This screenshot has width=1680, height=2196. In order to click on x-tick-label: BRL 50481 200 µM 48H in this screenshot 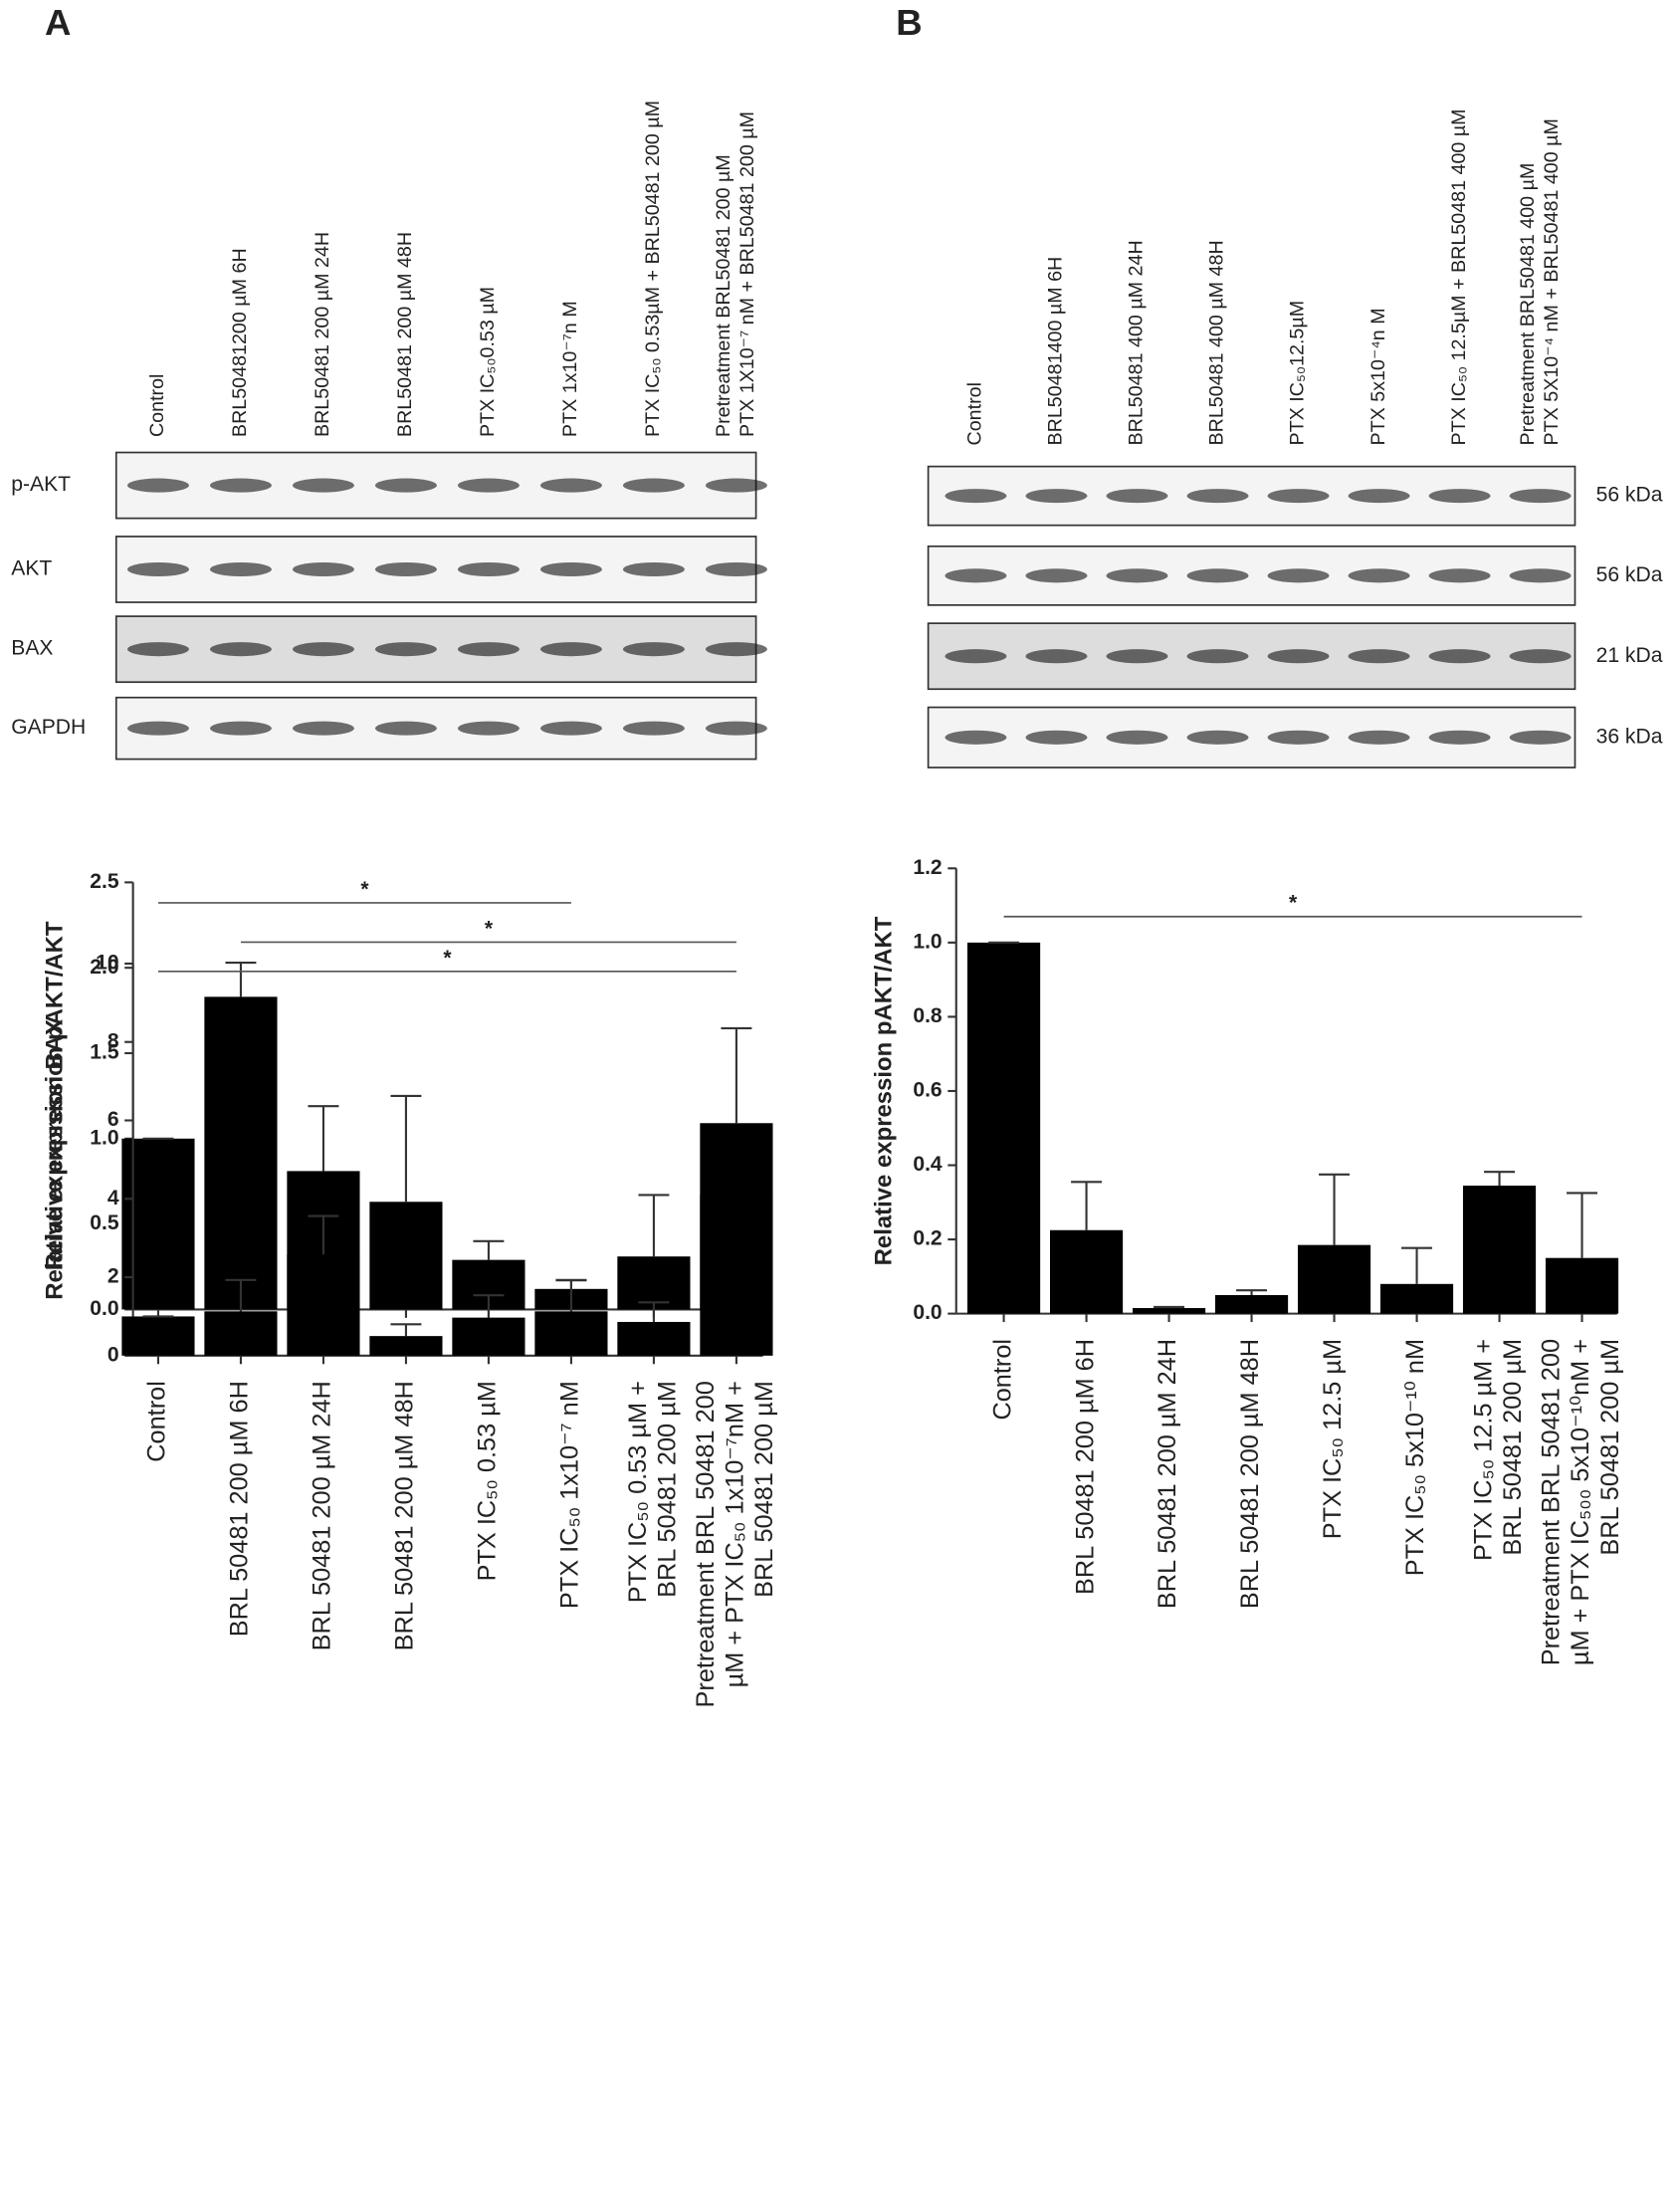, I will do `click(405, 1515)`.